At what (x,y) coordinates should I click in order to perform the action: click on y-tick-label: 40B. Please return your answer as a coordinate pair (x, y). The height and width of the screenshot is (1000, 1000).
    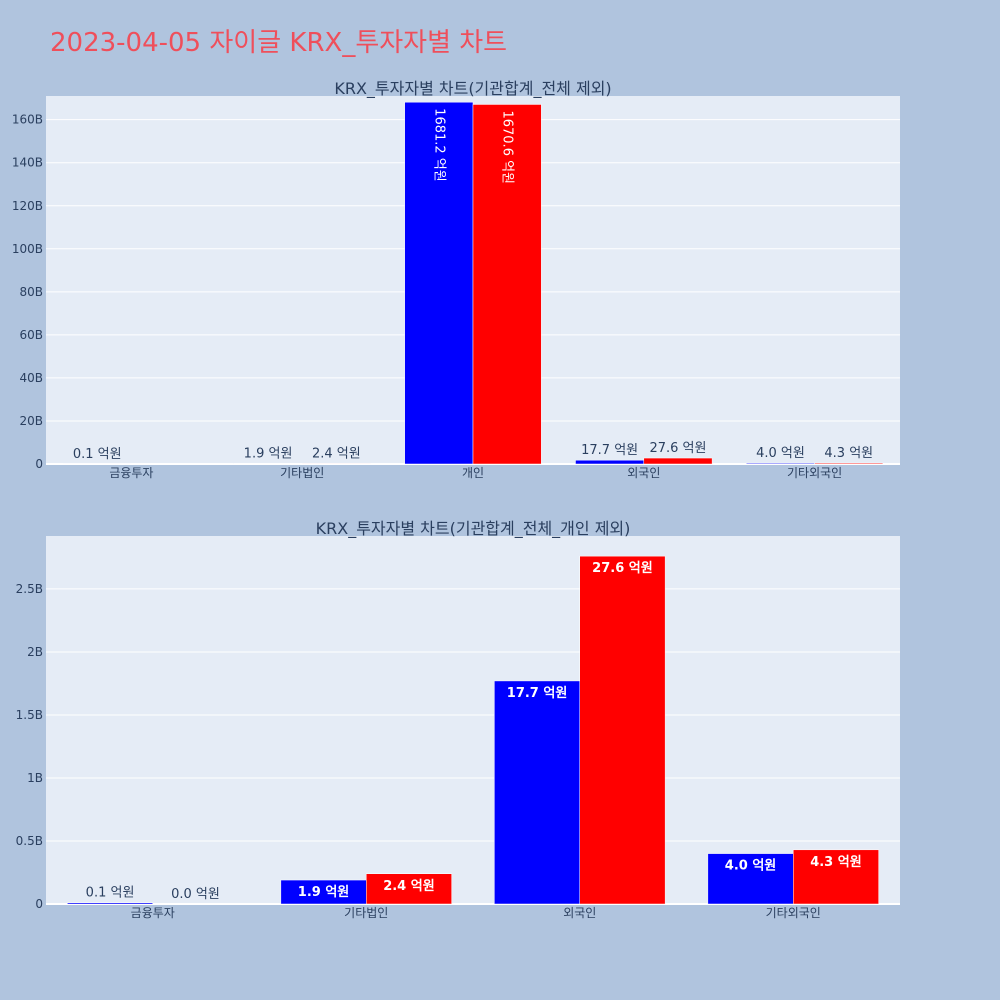
    Looking at the image, I should click on (31, 378).